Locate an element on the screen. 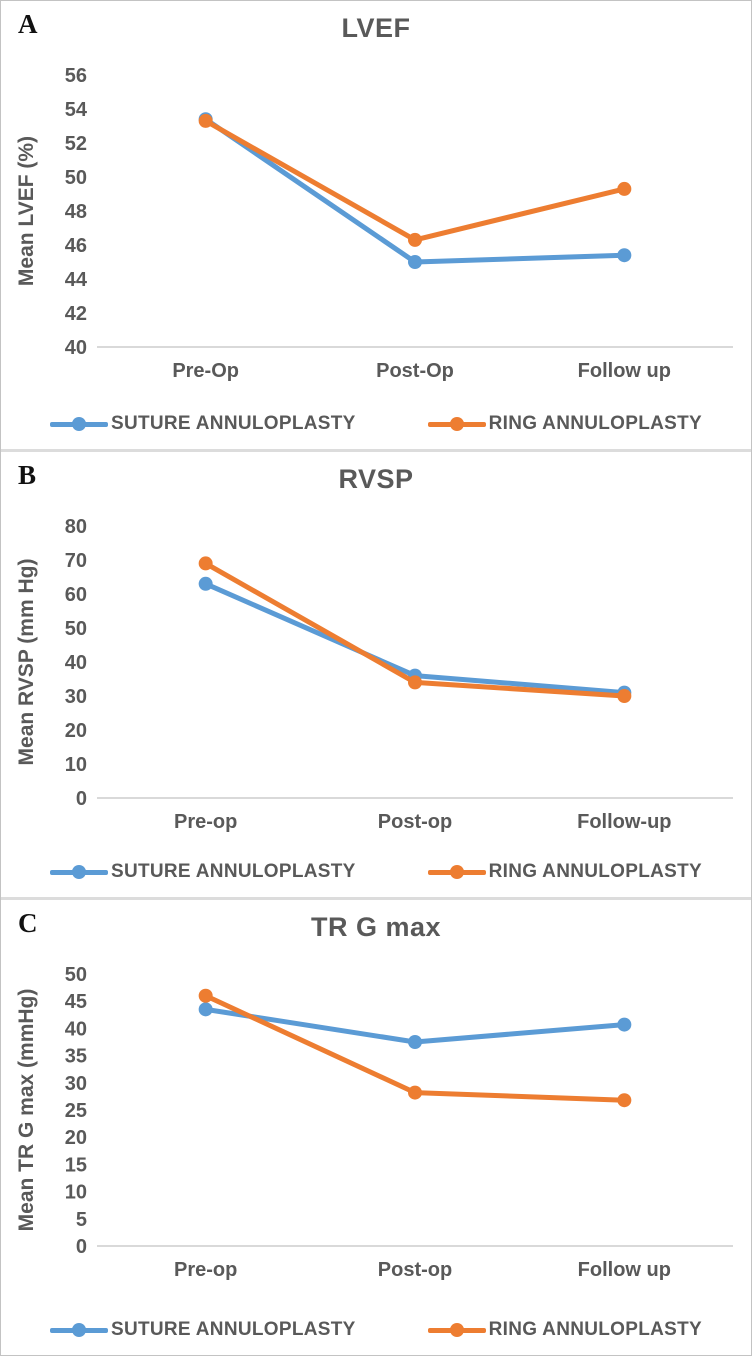 Image resolution: width=752 pixels, height=1356 pixels. y-tick-label: 46 is located at coordinates (76, 246).